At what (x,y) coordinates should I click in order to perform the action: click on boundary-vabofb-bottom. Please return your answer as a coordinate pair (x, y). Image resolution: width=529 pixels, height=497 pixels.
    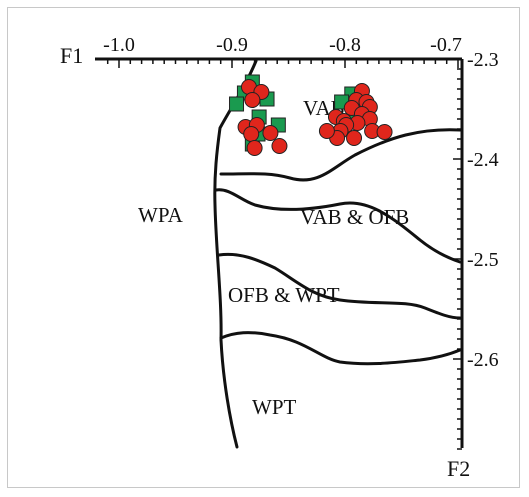
    Looking at the image, I should click on (338, 226).